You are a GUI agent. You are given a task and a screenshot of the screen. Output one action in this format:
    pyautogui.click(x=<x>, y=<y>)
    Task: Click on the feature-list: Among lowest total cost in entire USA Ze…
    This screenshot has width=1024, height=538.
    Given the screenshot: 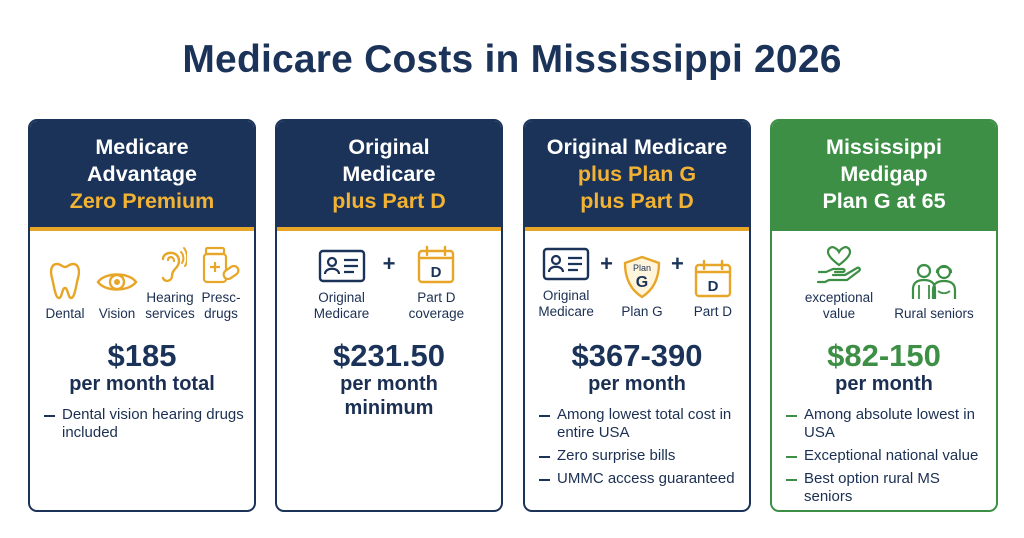 What is the action you would take?
    pyautogui.click(x=640, y=449)
    